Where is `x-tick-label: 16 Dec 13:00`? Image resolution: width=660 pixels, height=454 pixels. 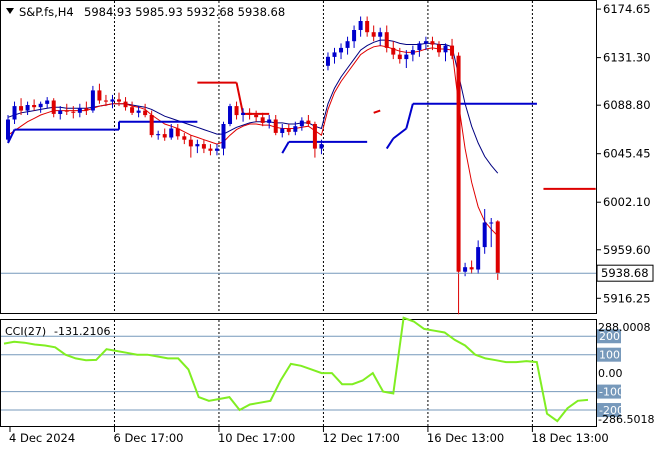 x-tick-label: 16 Dec 13:00 is located at coordinates (465, 438).